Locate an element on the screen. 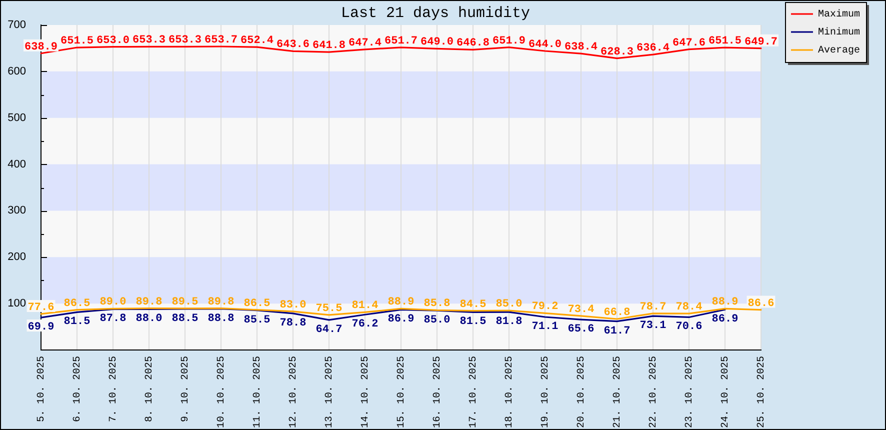  x-tick-label: 19. 10. 2025 is located at coordinates (546, 392).